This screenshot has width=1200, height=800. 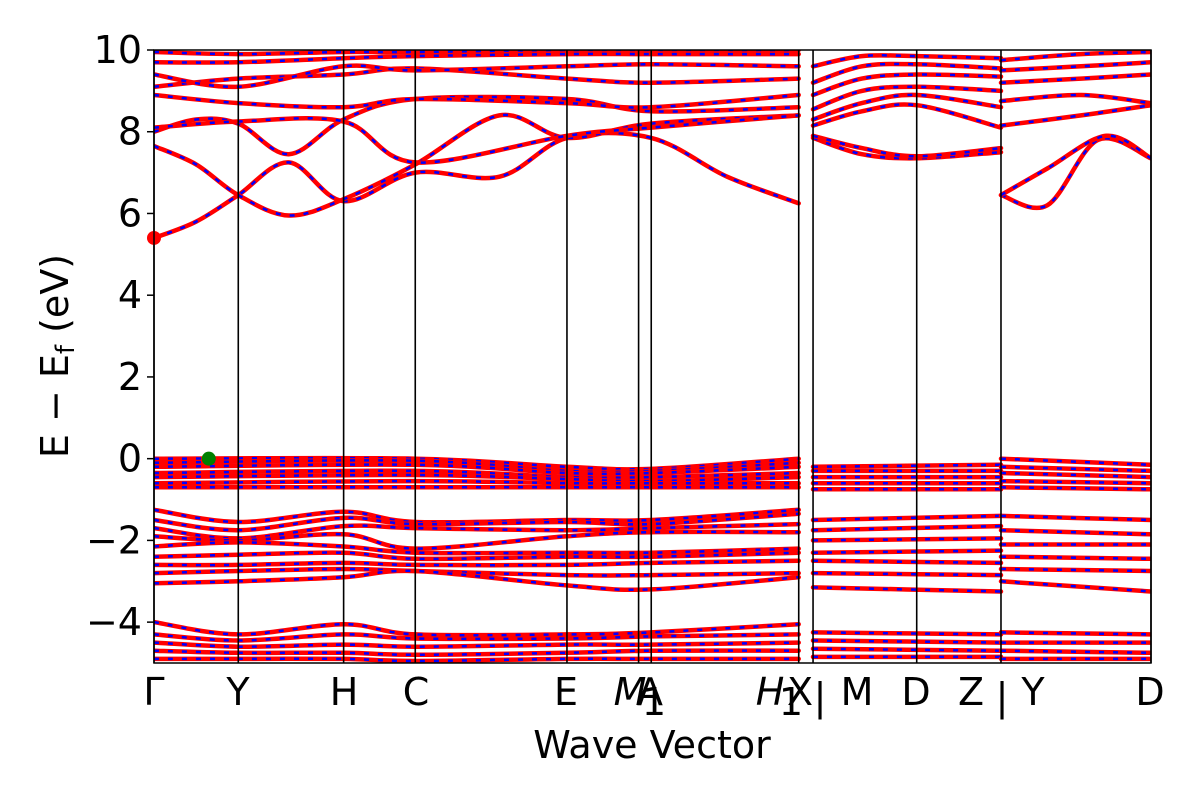 I want to click on ytick-label: 2, so click(x=130, y=377).